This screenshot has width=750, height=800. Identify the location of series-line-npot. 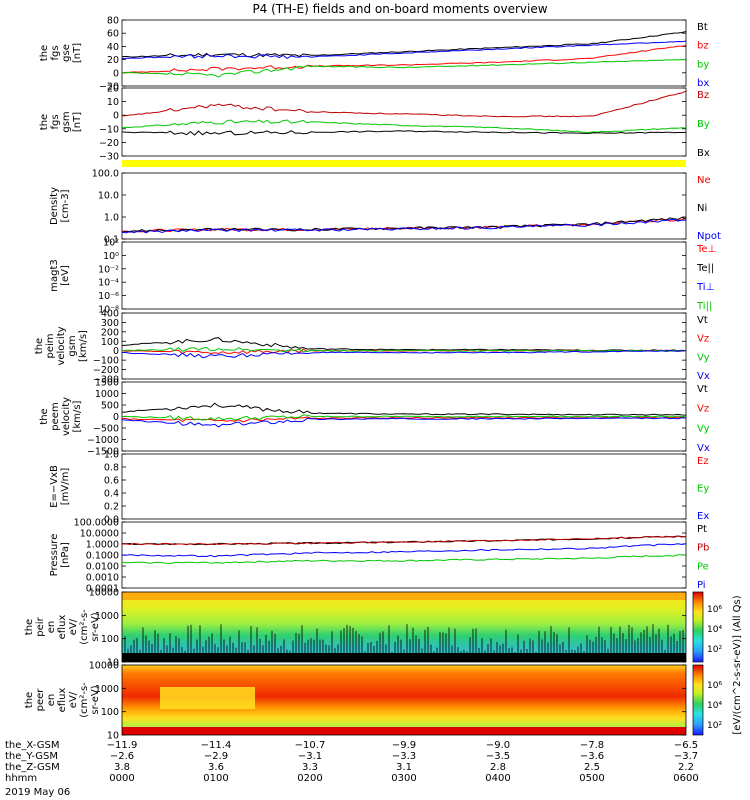
(404, 226).